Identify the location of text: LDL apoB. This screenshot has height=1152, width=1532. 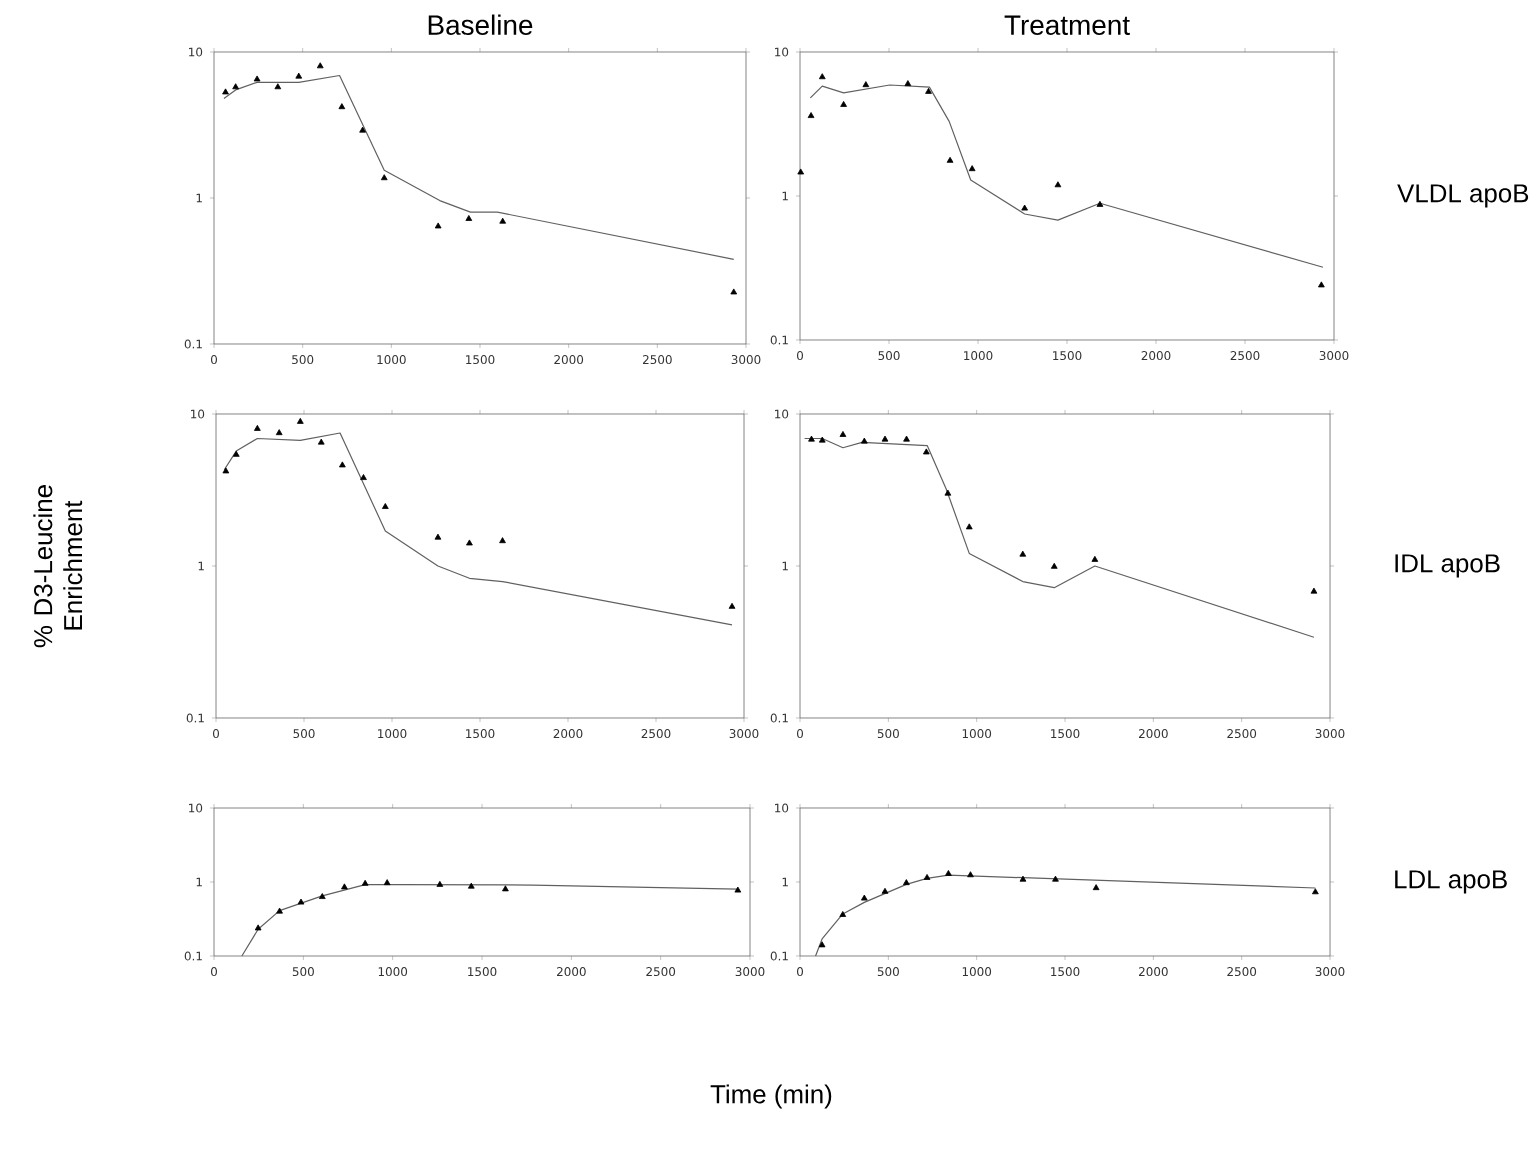
(1451, 882).